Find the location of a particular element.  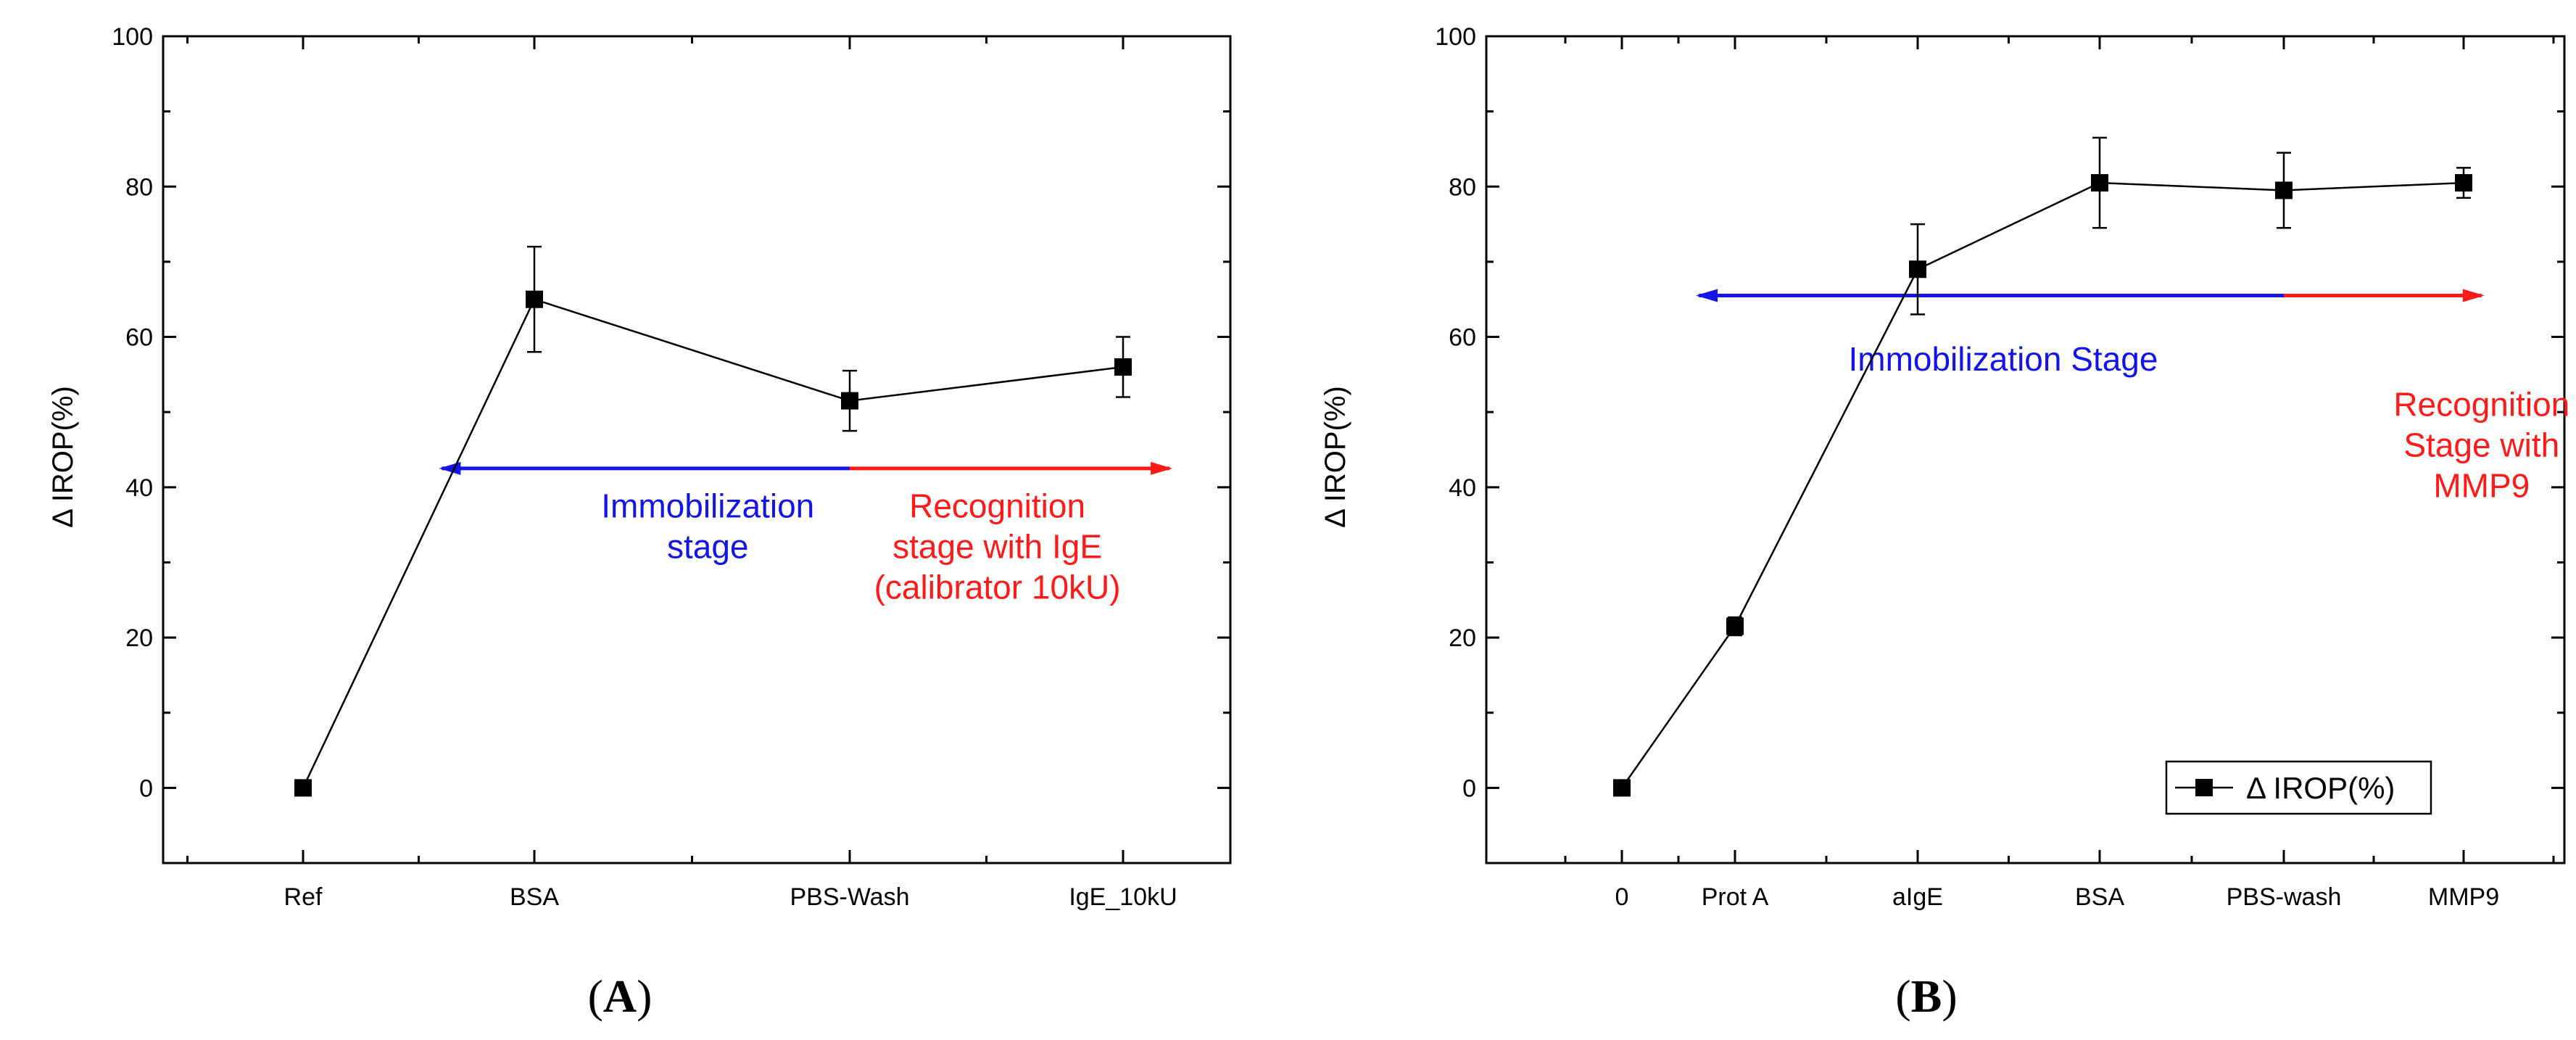

x-tick-label: Ref is located at coordinates (303, 897).